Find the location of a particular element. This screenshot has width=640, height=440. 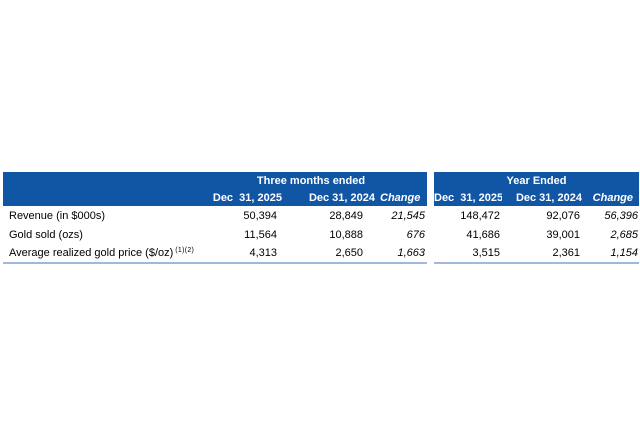

cell-avg-gold-price-ye-2024: 2,361 is located at coordinates (566, 253).